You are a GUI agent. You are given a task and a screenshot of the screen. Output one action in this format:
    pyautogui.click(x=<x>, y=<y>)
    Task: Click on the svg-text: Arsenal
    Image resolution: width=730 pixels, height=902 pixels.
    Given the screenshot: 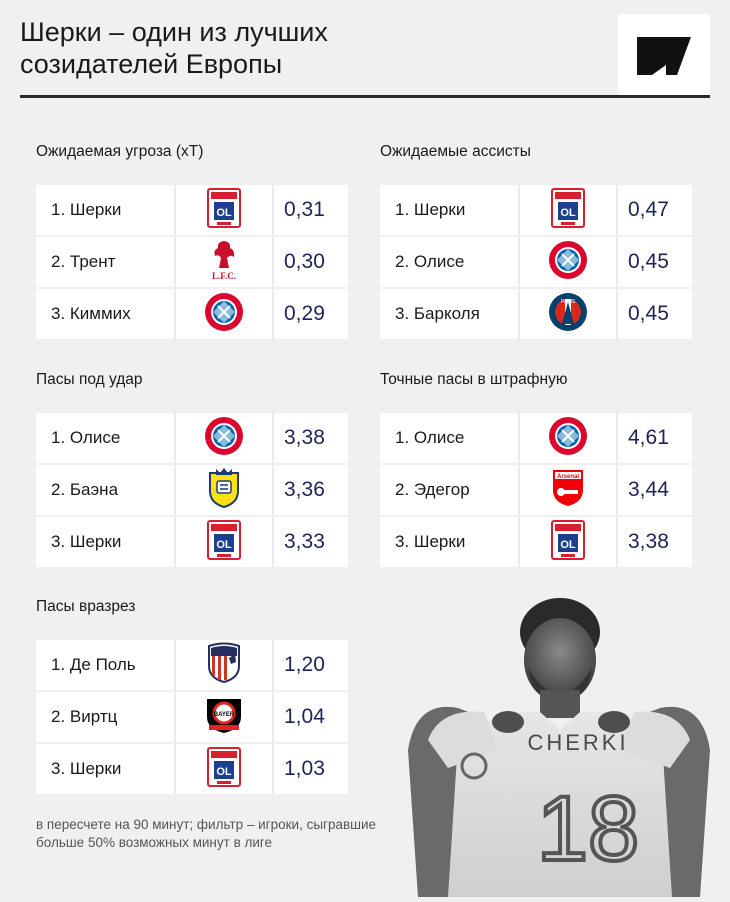 What is the action you would take?
    pyautogui.click(x=568, y=477)
    